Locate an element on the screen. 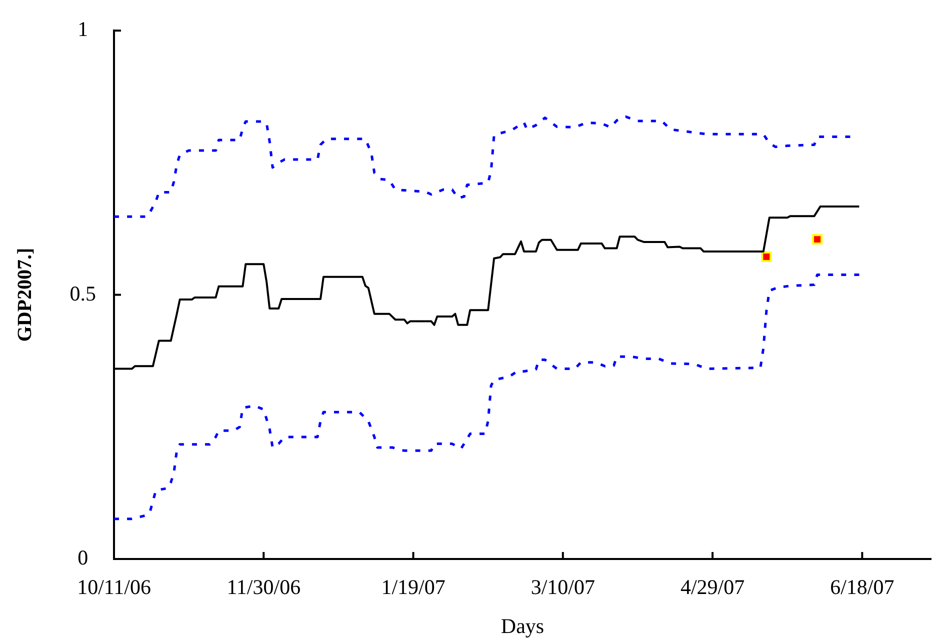 This screenshot has height=644, width=939. x-tick-label: 3/10/07 is located at coordinates (562, 587).